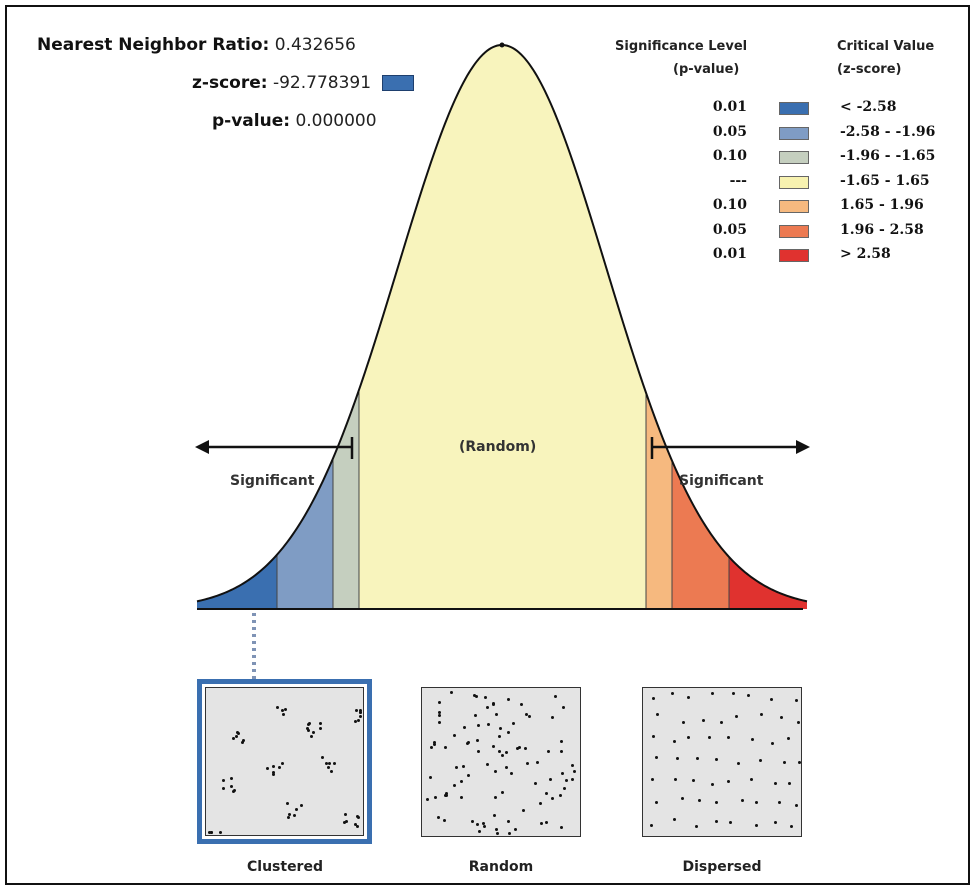  Describe the element at coordinates (885, 180) in the screenshot. I see `legend-z-range: -1.65 - 1.65` at that location.